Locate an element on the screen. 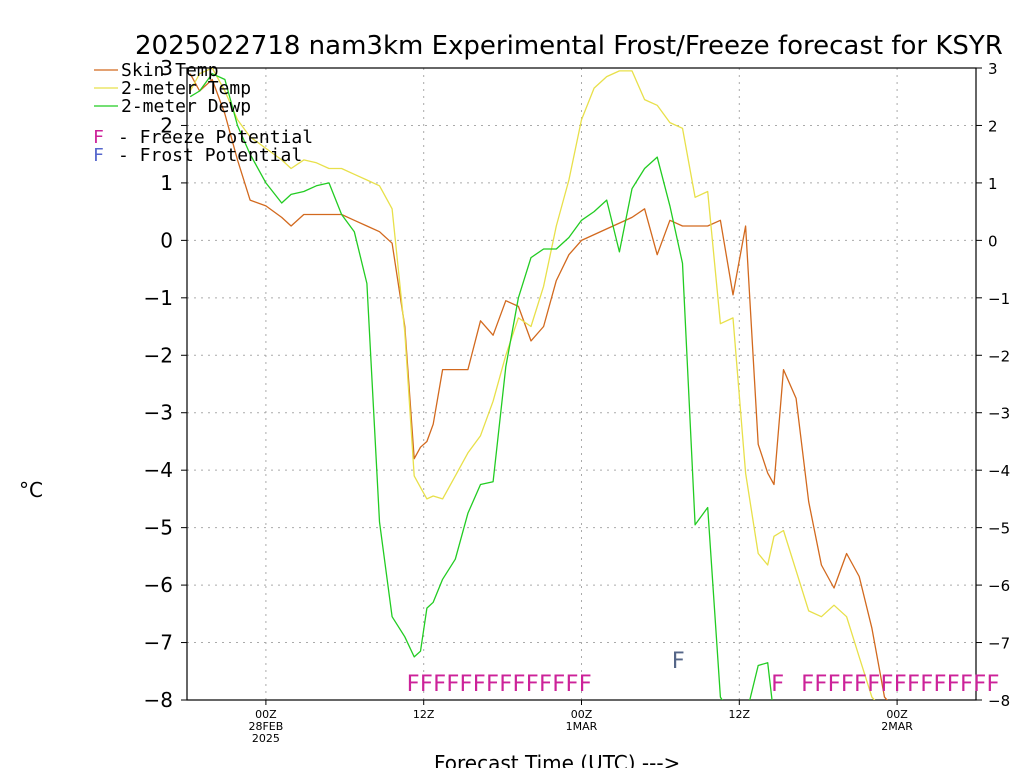 This screenshot has height=768, width=1024. y-tick-label: −7 is located at coordinates (158, 643).